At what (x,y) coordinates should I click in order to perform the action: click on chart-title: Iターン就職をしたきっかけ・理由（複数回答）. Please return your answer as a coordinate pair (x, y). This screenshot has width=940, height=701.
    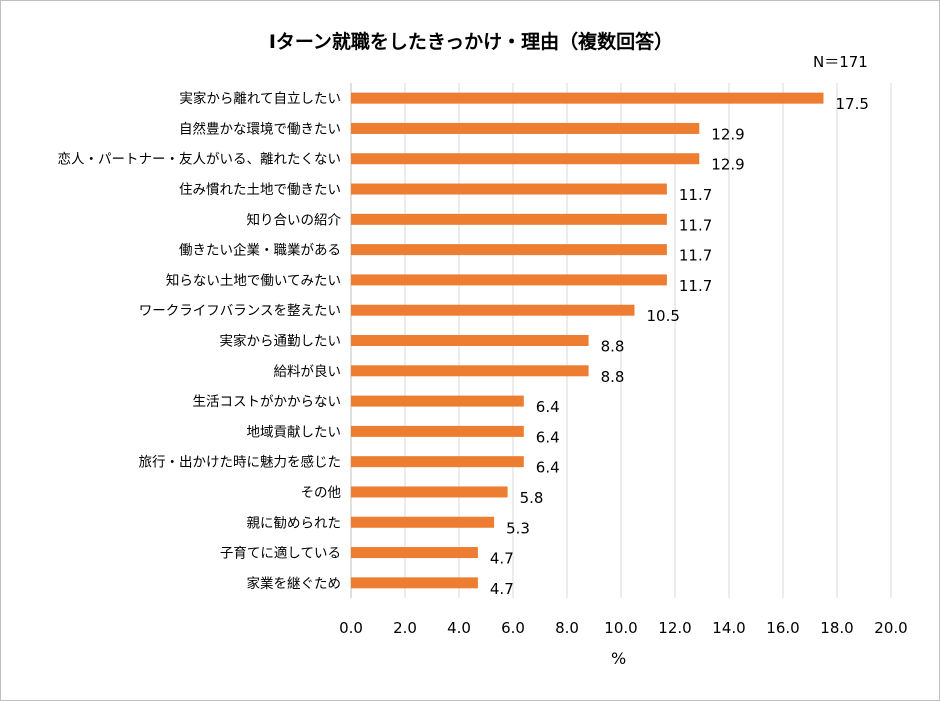
    Looking at the image, I should click on (471, 42).